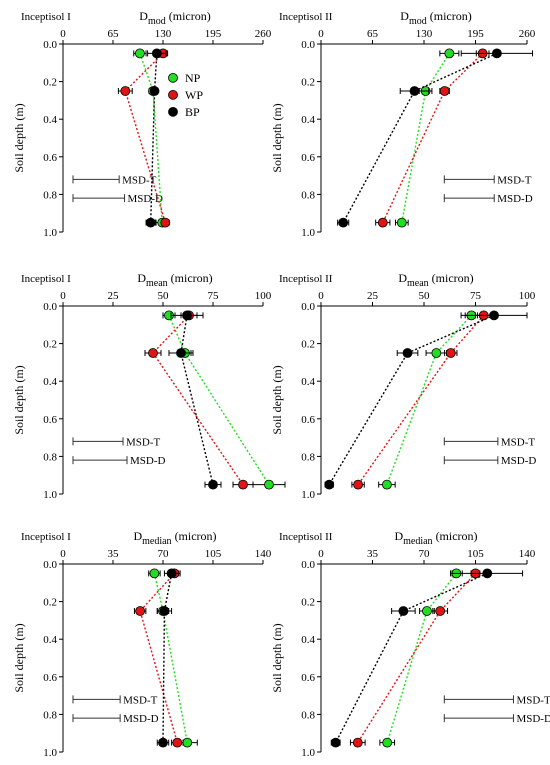 Image resolution: width=550 pixels, height=765 pixels. Describe the element at coordinates (174, 280) in the screenshot. I see `chart-title: Dmean (micron)` at that location.